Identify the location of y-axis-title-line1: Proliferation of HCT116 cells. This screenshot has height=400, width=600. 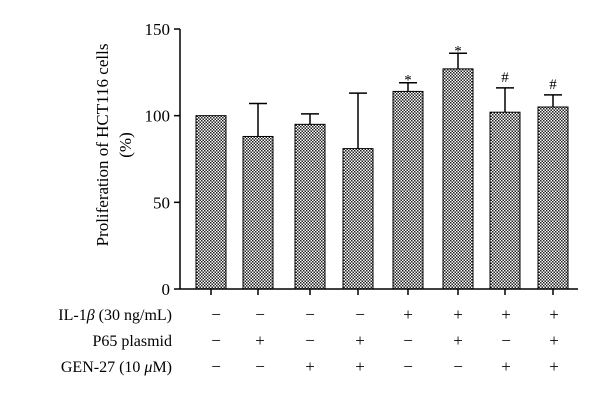
(102, 145).